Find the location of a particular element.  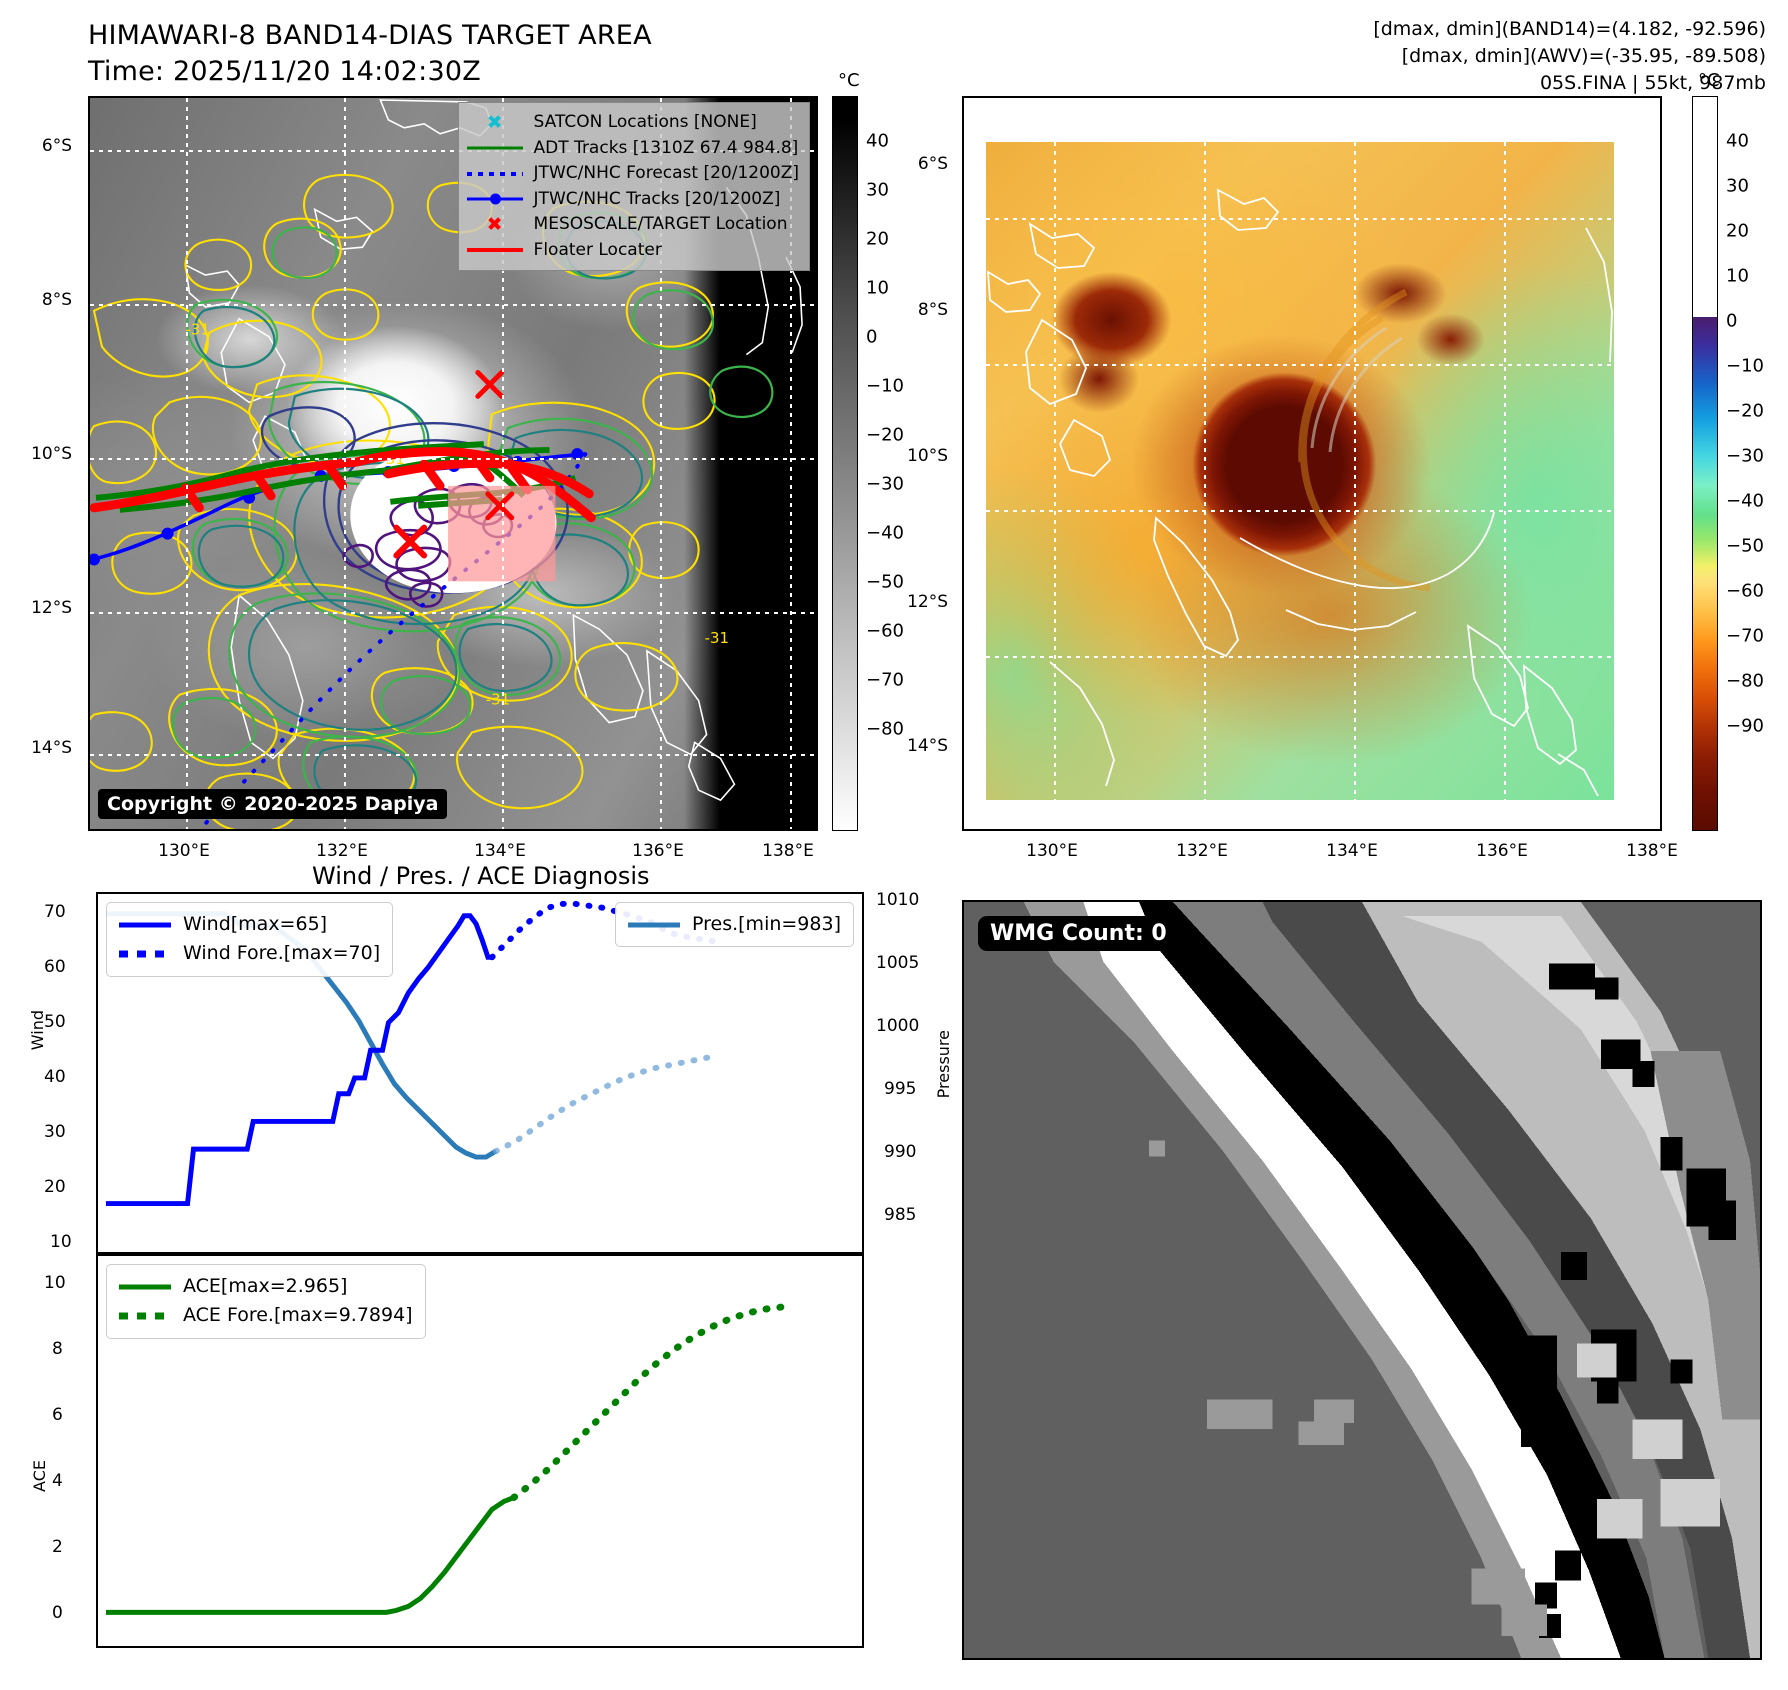

ace-tick: 0 is located at coordinates (57, 1613).